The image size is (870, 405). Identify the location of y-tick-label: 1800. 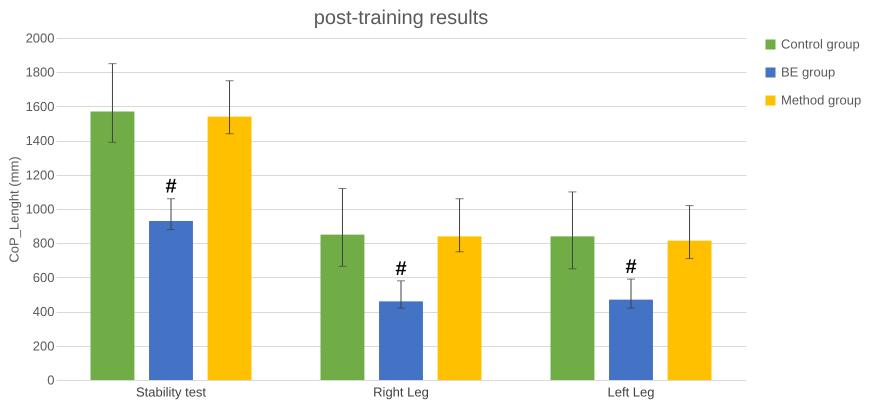
(40, 72).